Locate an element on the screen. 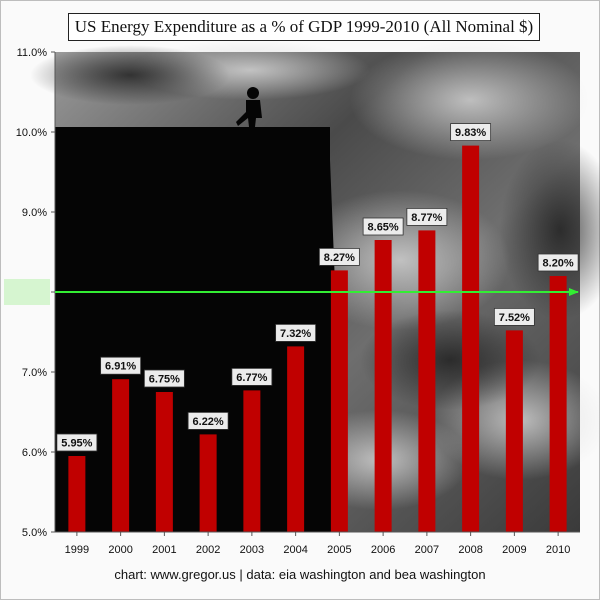 Image resolution: width=600 pixels, height=600 pixels. x-tick-label: 2005 is located at coordinates (339, 550).